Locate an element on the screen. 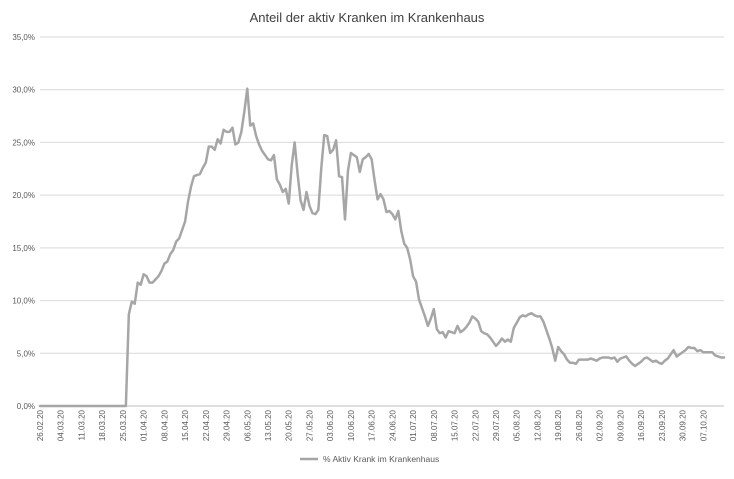 The image size is (734, 479). y-tick-label: 35,0% is located at coordinates (23, 37).